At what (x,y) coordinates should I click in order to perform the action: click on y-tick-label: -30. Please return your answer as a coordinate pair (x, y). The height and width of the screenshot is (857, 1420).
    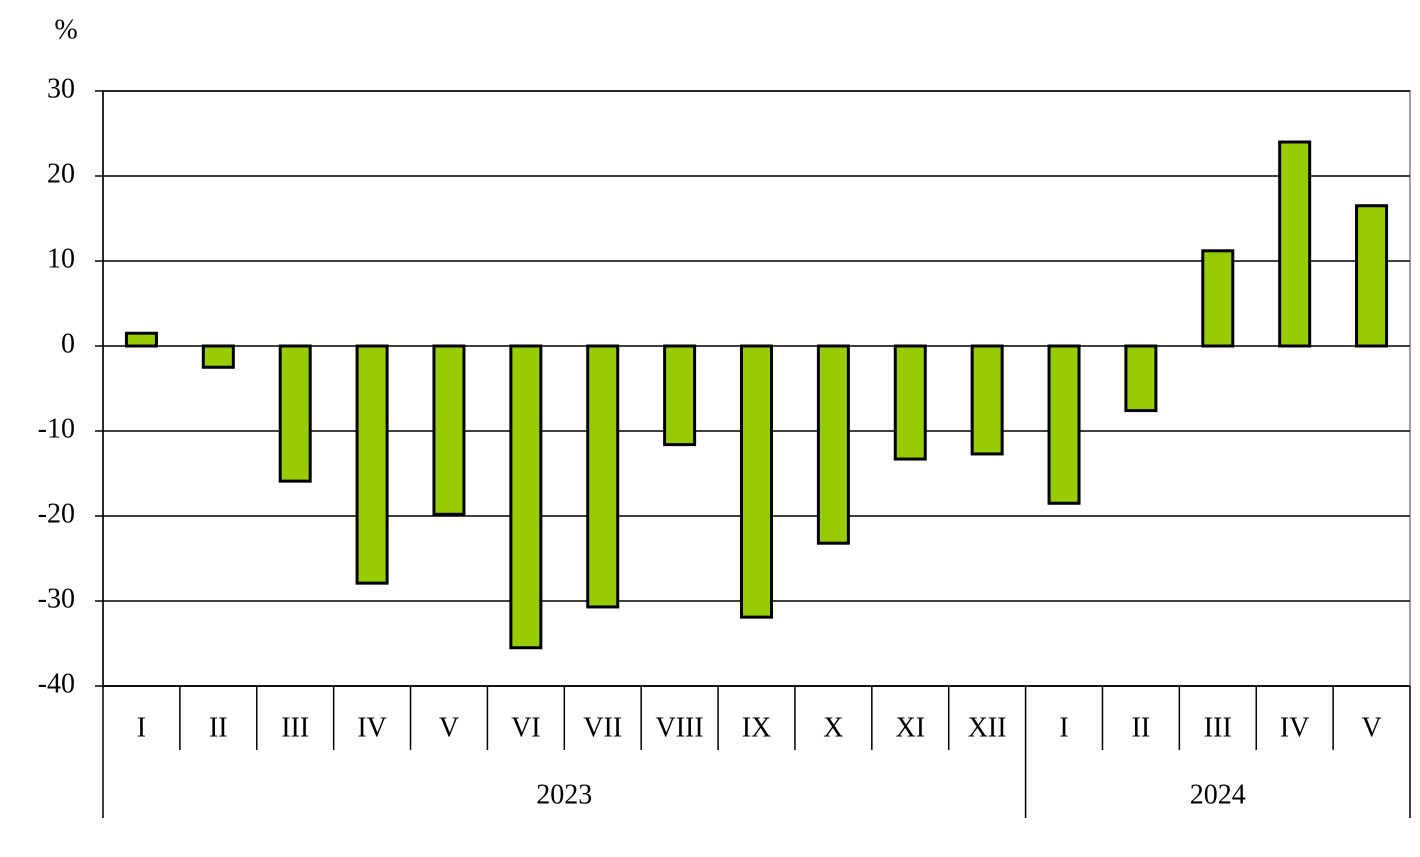
    Looking at the image, I should click on (56, 598).